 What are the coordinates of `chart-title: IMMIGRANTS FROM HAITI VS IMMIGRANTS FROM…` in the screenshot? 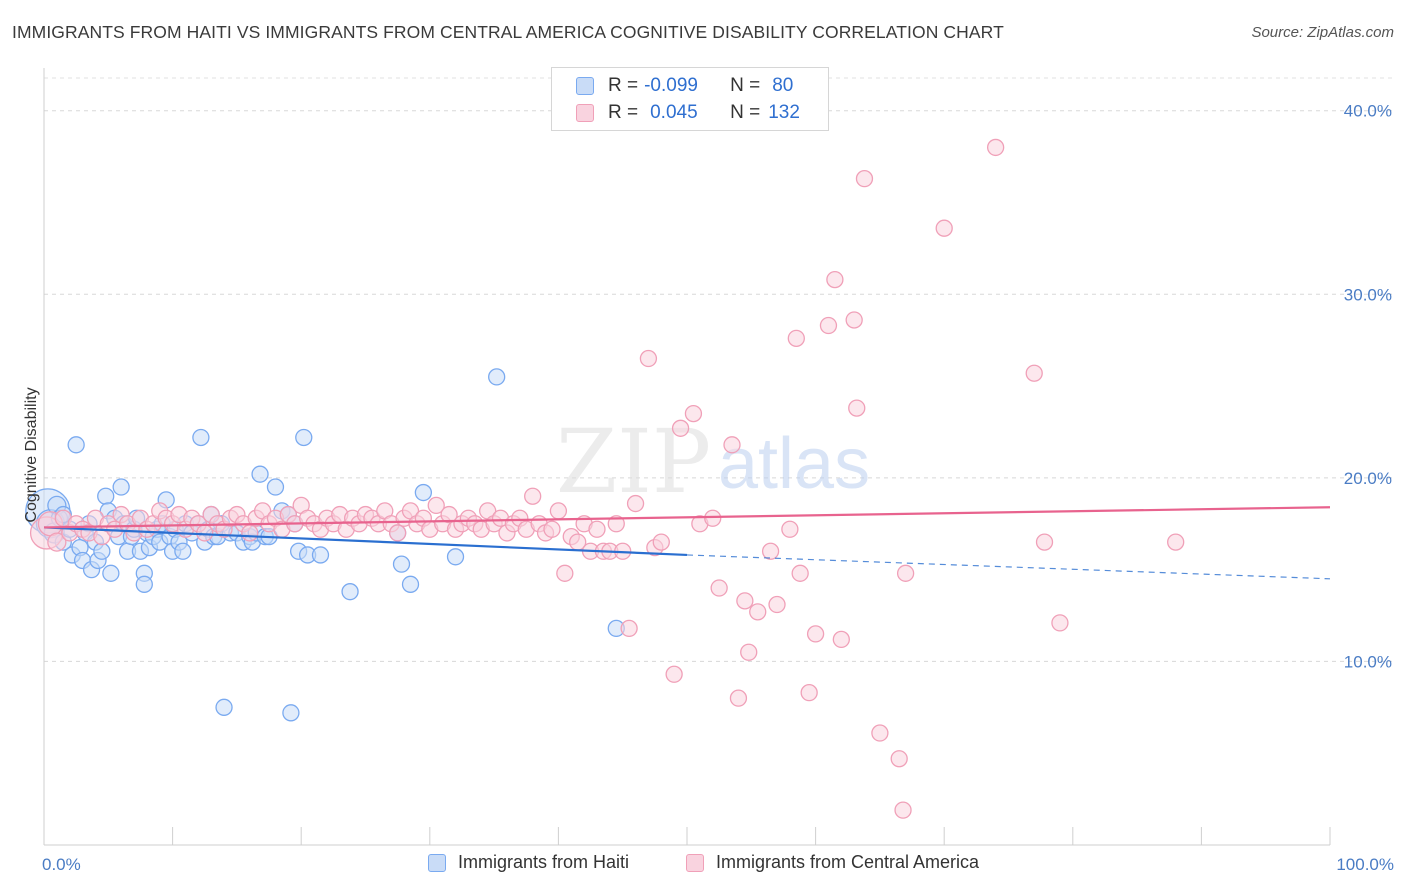 It's located at (508, 32).